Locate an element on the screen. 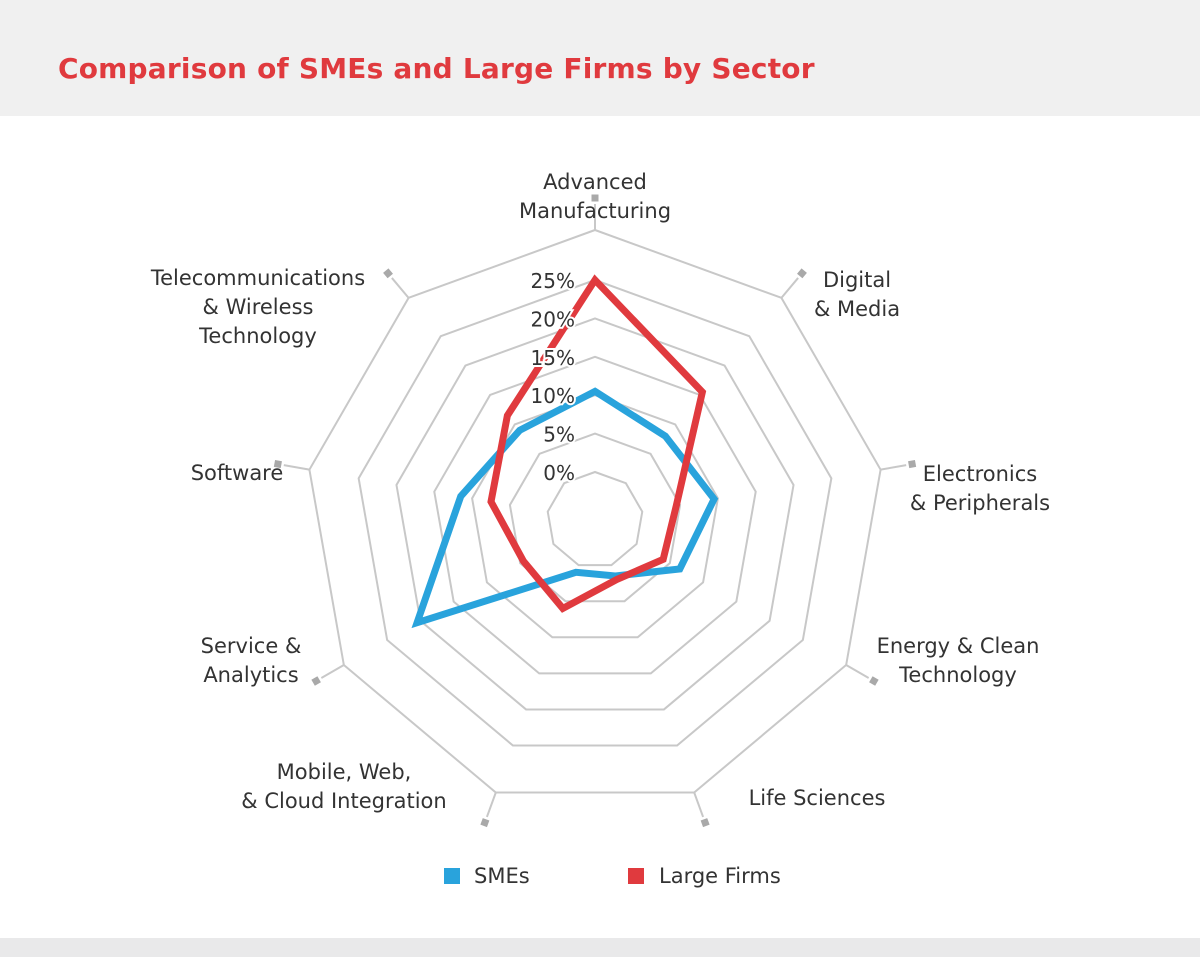 This screenshot has height=957, width=1200. category-label: Energy & Clean Technology is located at coordinates (958, 660).